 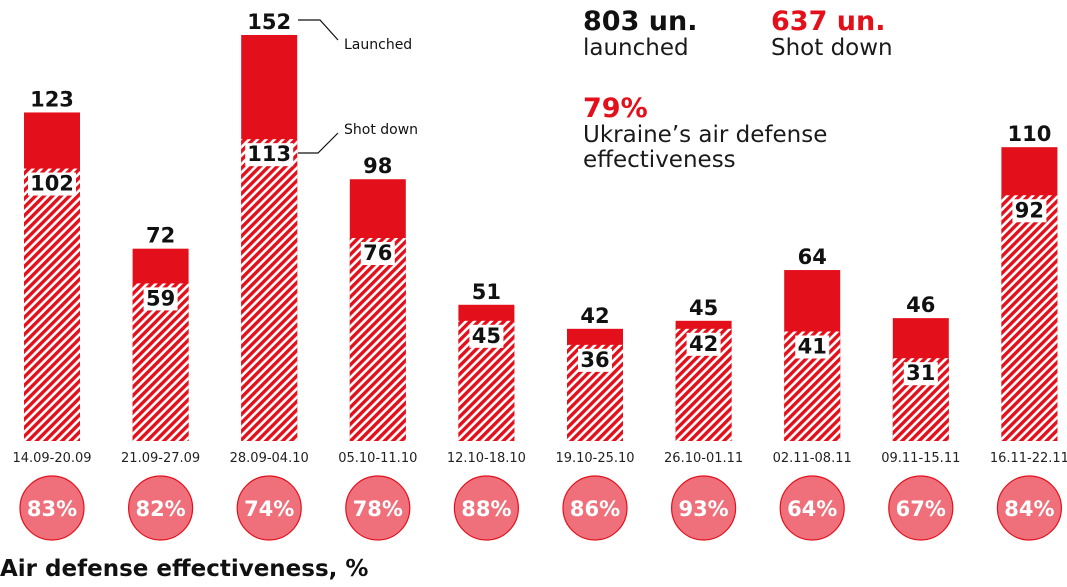 I want to click on effectiveness-label: 82%, so click(x=160, y=509).